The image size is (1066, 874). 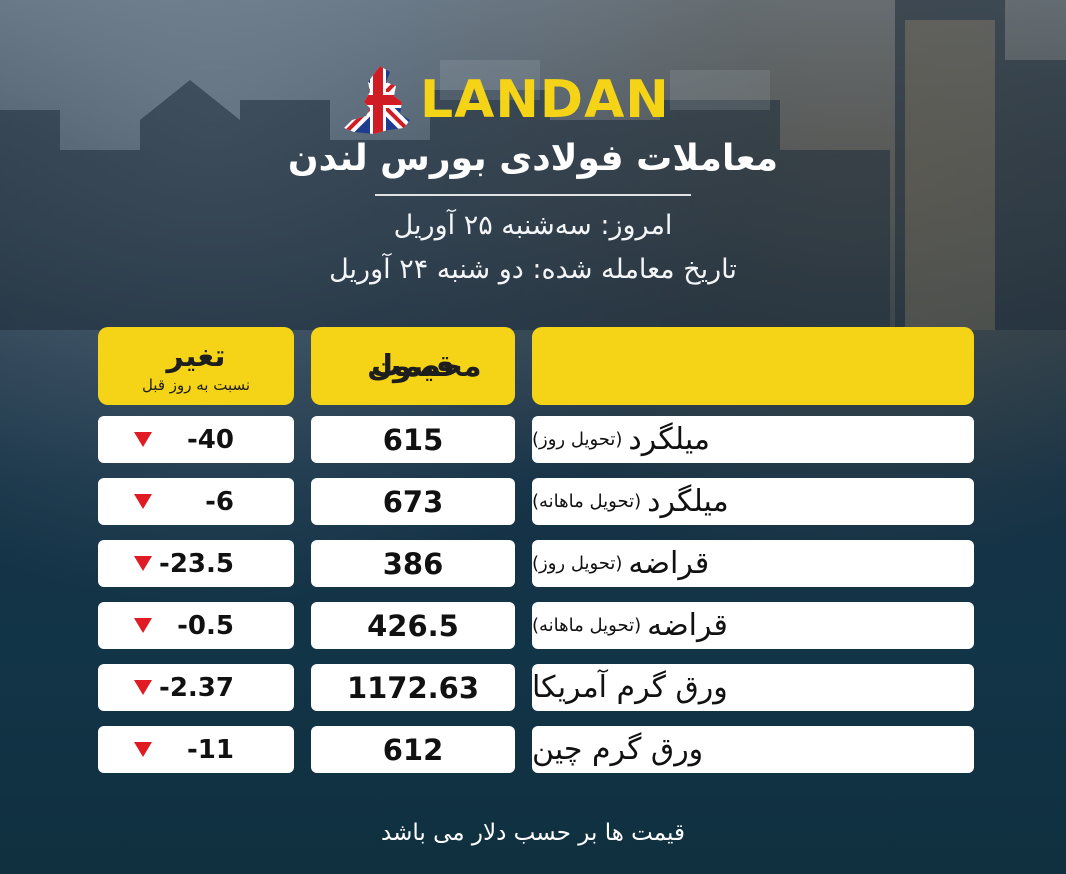 I want to click on brand-name: LANDAN, so click(x=545, y=99).